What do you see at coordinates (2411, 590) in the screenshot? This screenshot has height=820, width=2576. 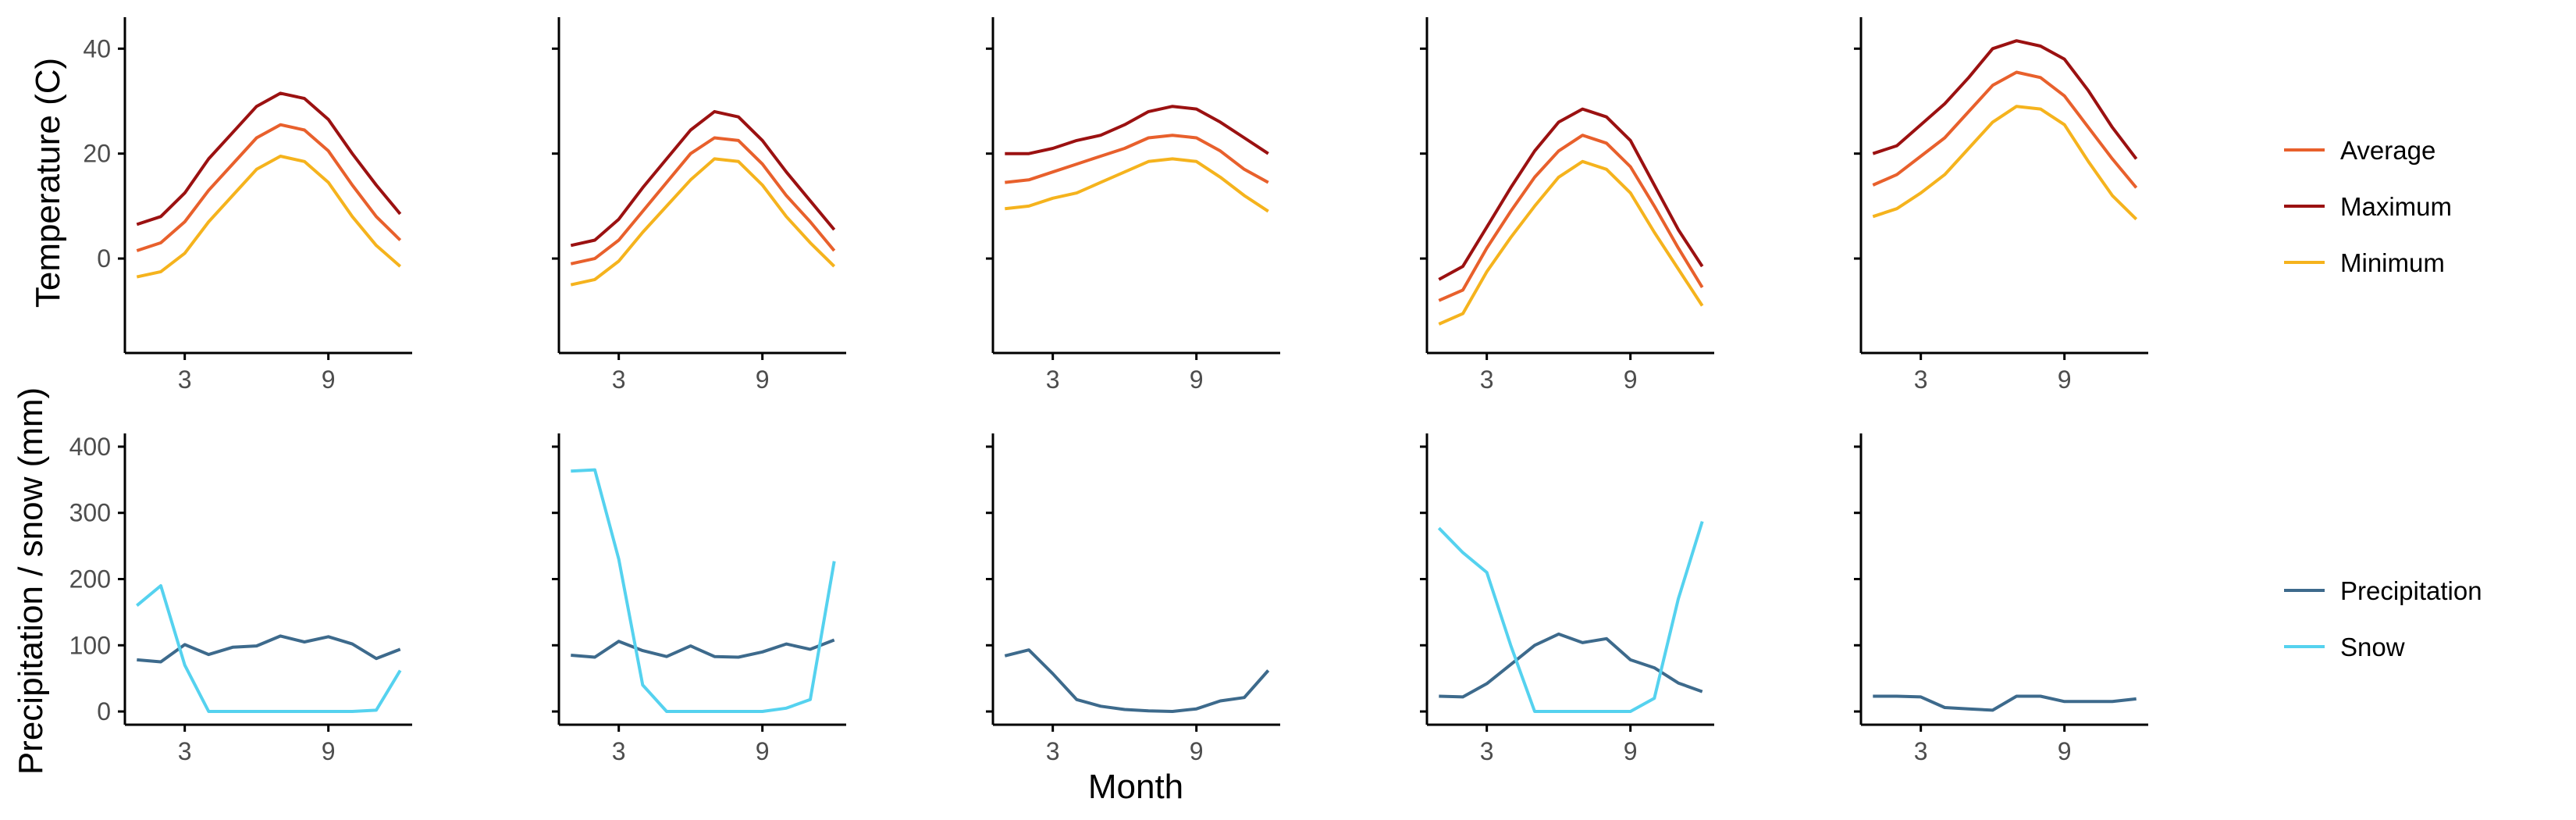 I see `legend-label: Precipitation` at bounding box center [2411, 590].